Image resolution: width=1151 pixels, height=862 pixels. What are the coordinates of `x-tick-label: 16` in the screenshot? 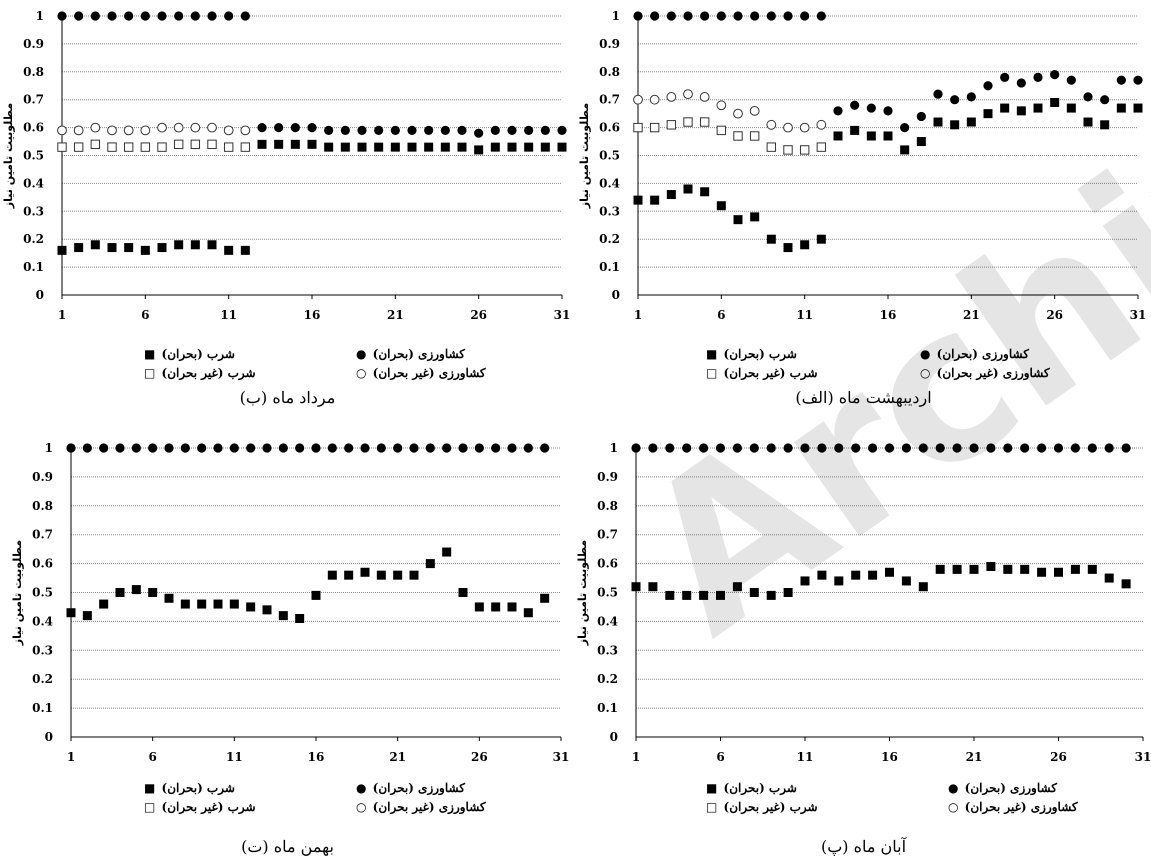 It's located at (889, 757).